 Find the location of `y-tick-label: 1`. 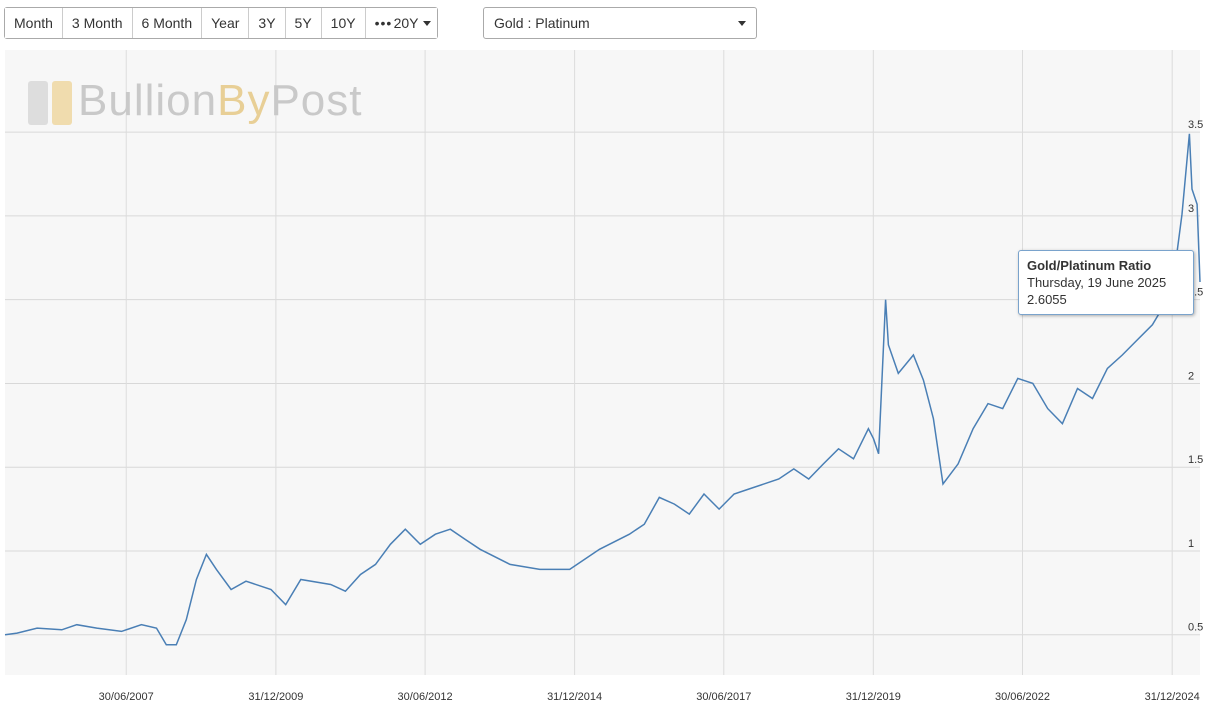

y-tick-label: 1 is located at coordinates (1191, 544).